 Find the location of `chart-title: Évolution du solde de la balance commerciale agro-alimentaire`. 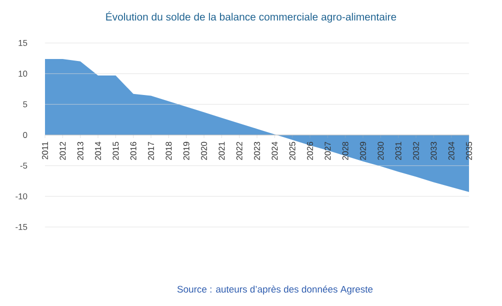

chart-title: Évolution du solde de la balance commerciale agro-alimentaire is located at coordinates (251, 17).